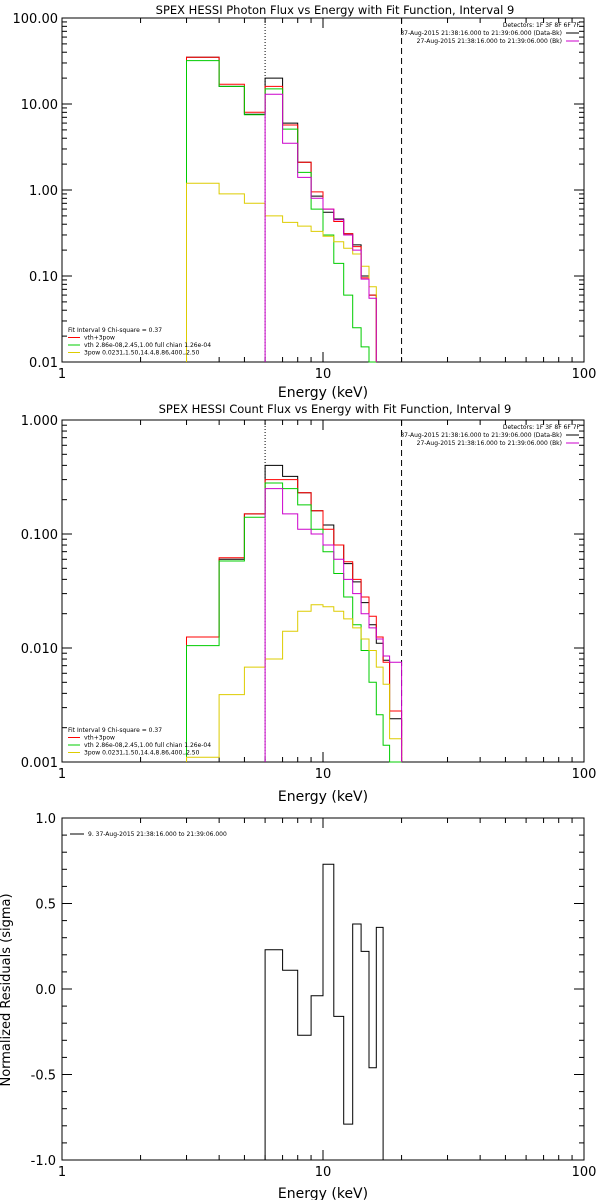  I want to click on residuals-y-tick-label: -0.5, so click(43, 1076).